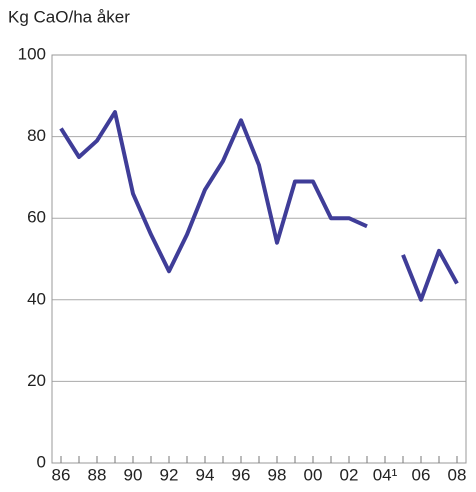  What do you see at coordinates (69, 16) in the screenshot?
I see `chart-title: Kg CaO/ha åker` at bounding box center [69, 16].